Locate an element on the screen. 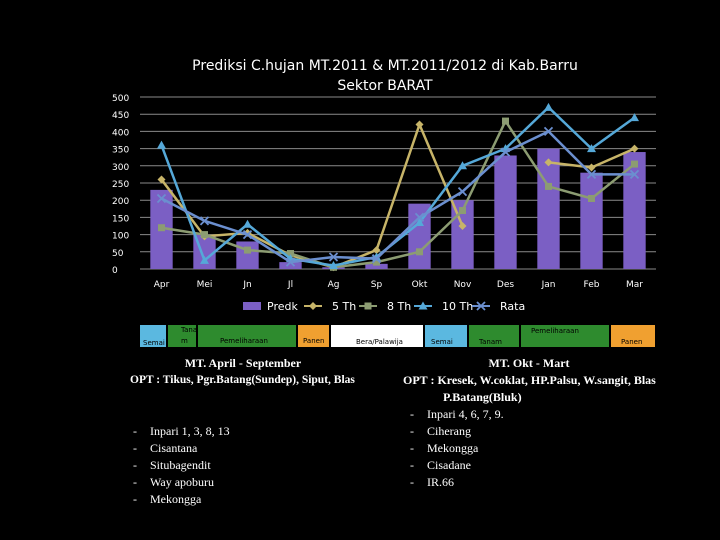 The image size is (720, 540). chart-title-line-2: Sektor BARAT is located at coordinates (385, 86).